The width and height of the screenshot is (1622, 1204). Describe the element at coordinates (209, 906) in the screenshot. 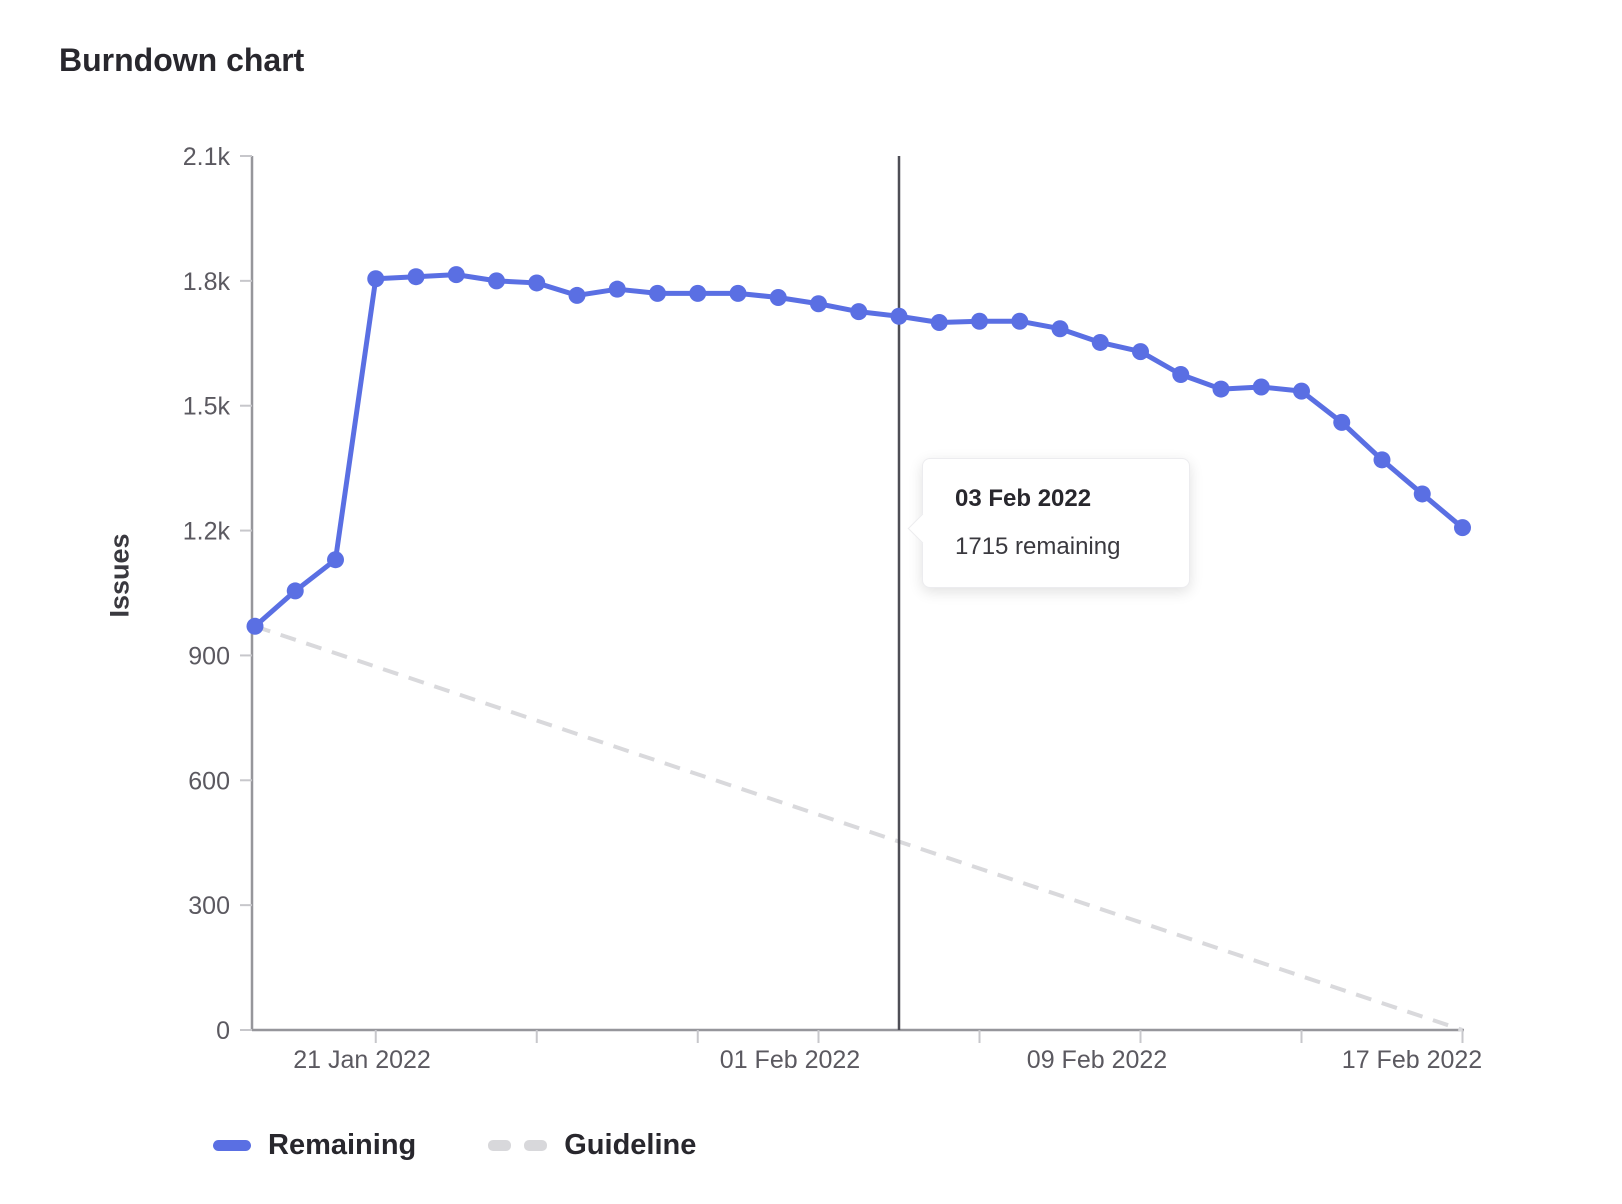

I see `y-axis-tick-label: 300` at that location.